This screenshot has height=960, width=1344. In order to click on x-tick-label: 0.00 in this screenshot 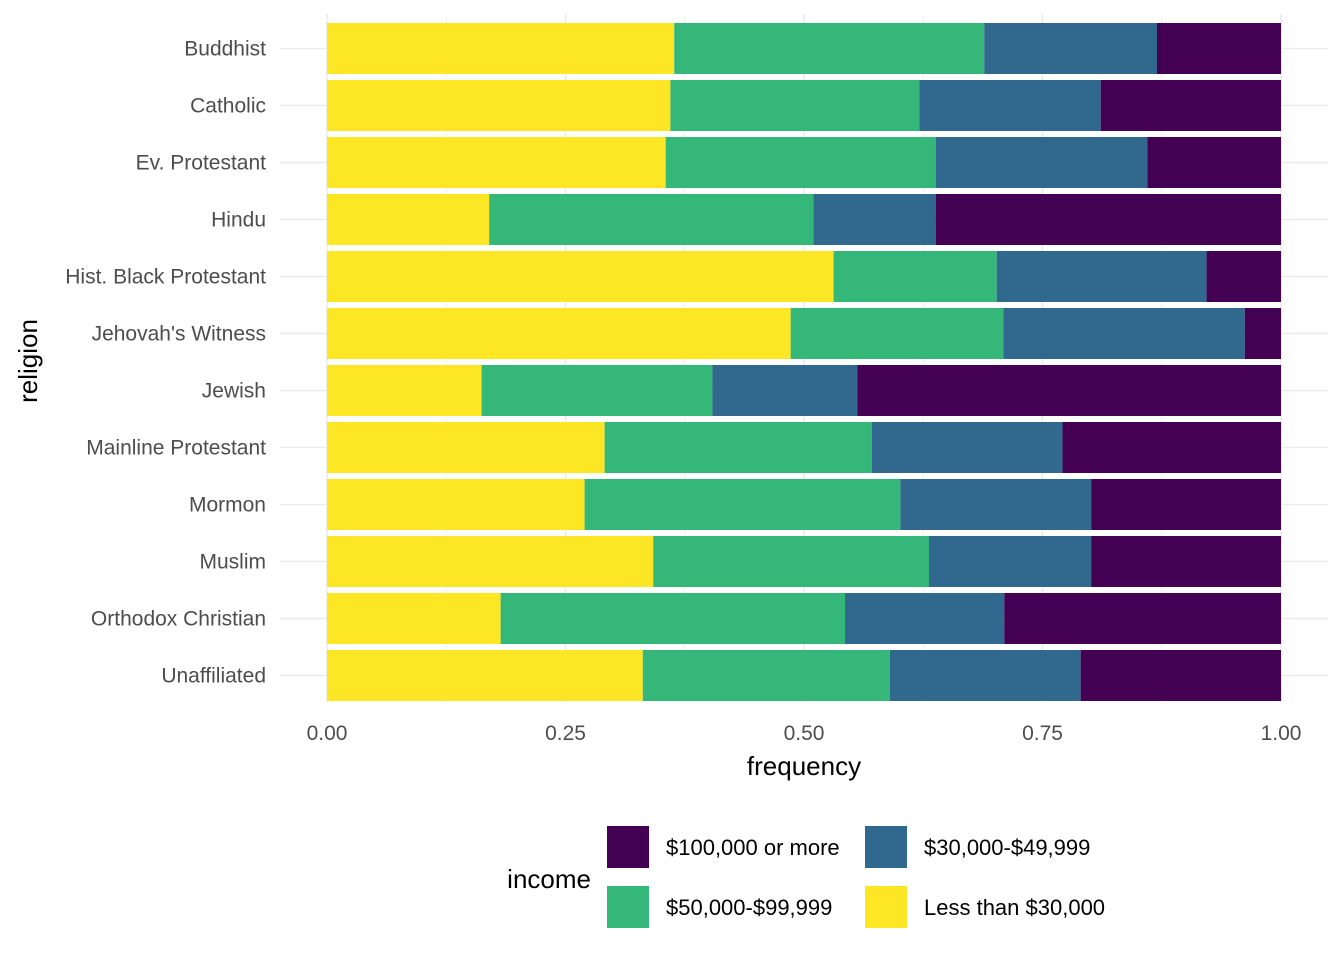, I will do `click(327, 733)`.